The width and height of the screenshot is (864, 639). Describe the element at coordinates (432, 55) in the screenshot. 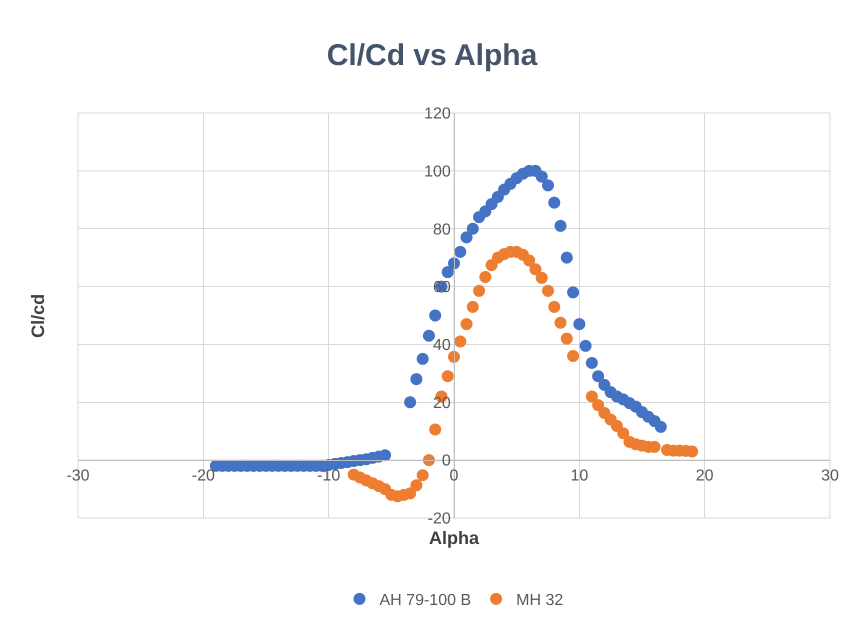

I see `chart-title: Cl/Cd vs Alpha` at that location.